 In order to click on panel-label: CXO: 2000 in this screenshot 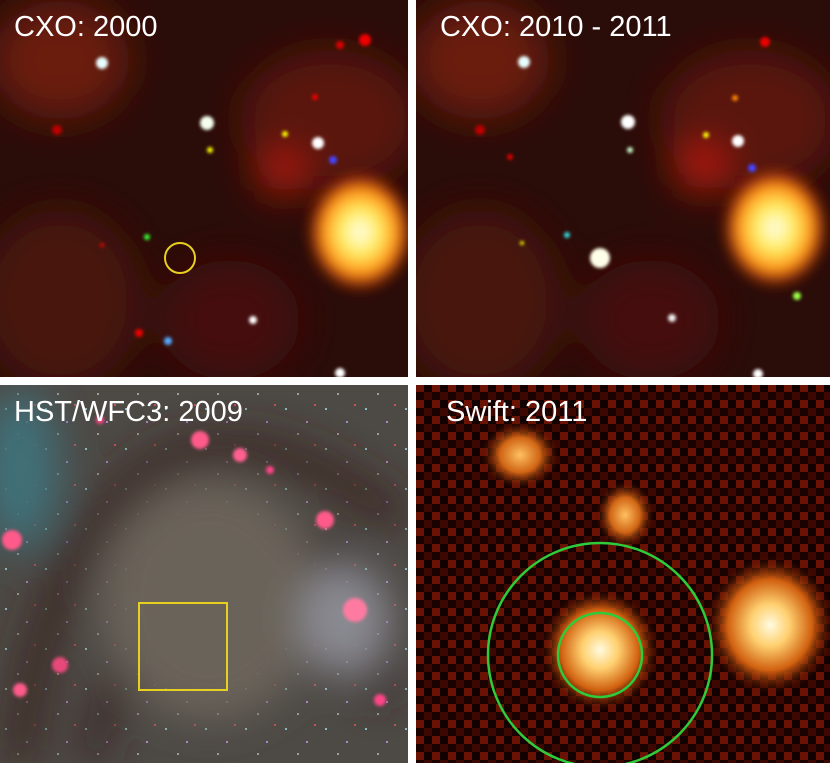, I will do `click(85, 27)`.